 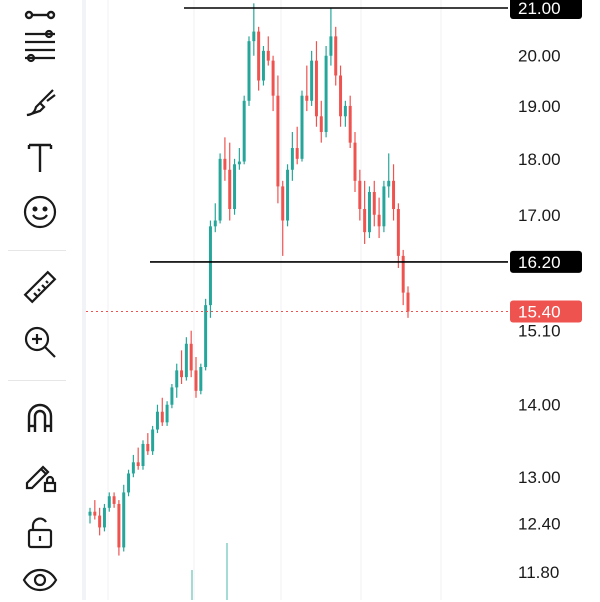 I want to click on toolbar-separator, so click(x=84, y=300).